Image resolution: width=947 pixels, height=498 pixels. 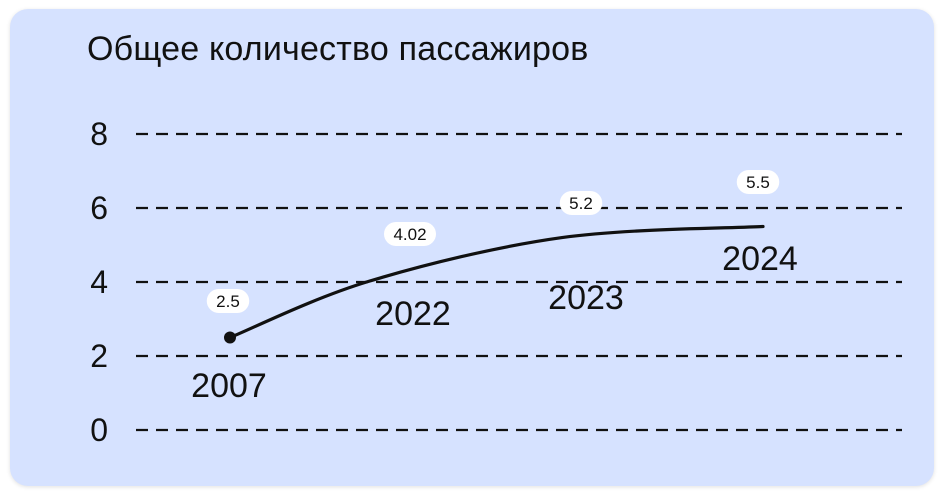 I want to click on data-label-2024: 5.5, so click(x=758, y=182).